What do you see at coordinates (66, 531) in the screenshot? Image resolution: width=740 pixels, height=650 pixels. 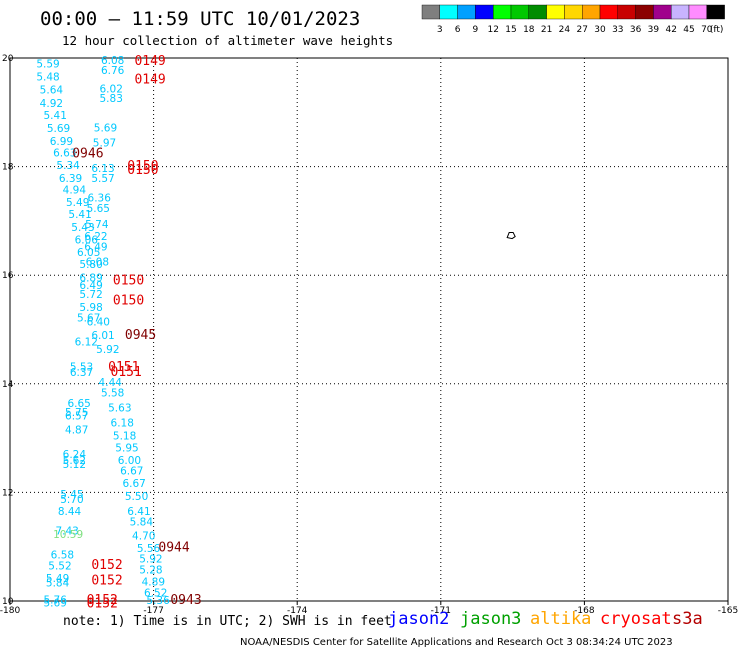 I see `swh-value: 7.43` at bounding box center [66, 531].